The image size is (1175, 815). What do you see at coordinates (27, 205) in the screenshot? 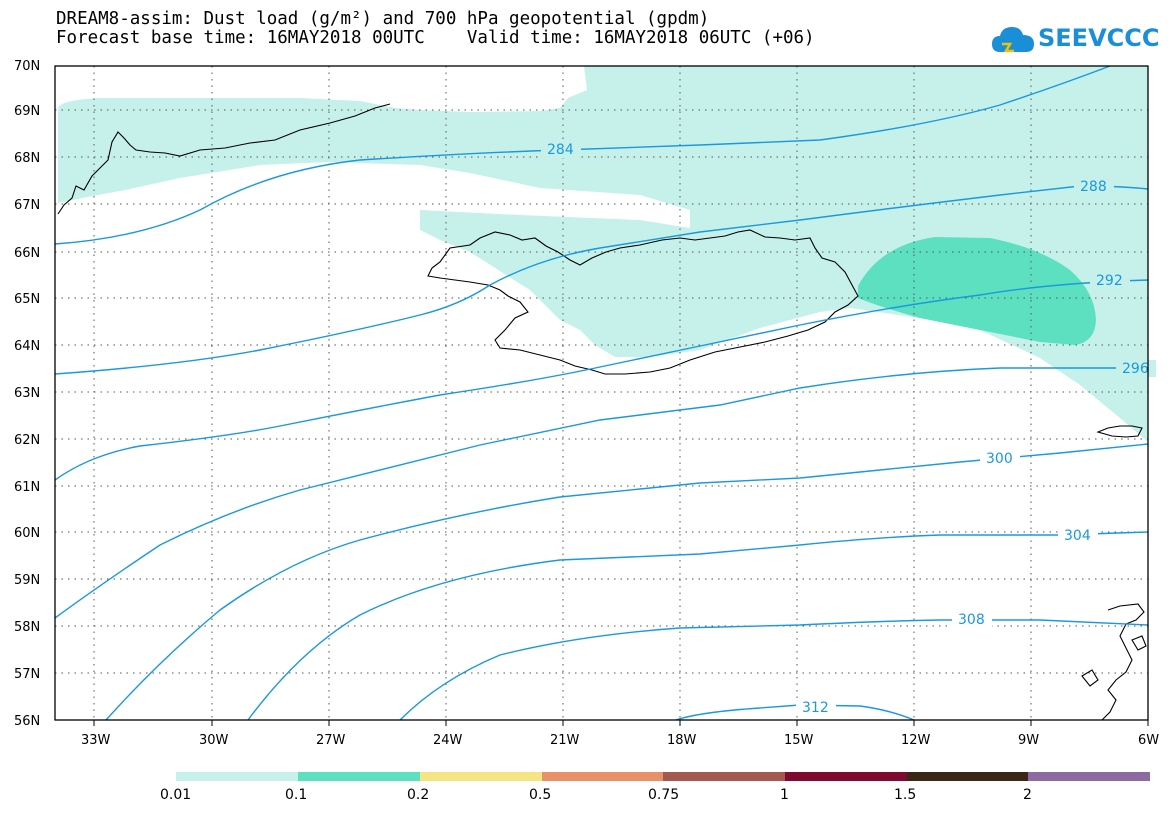
I see `lat-label: 67N` at bounding box center [27, 205].